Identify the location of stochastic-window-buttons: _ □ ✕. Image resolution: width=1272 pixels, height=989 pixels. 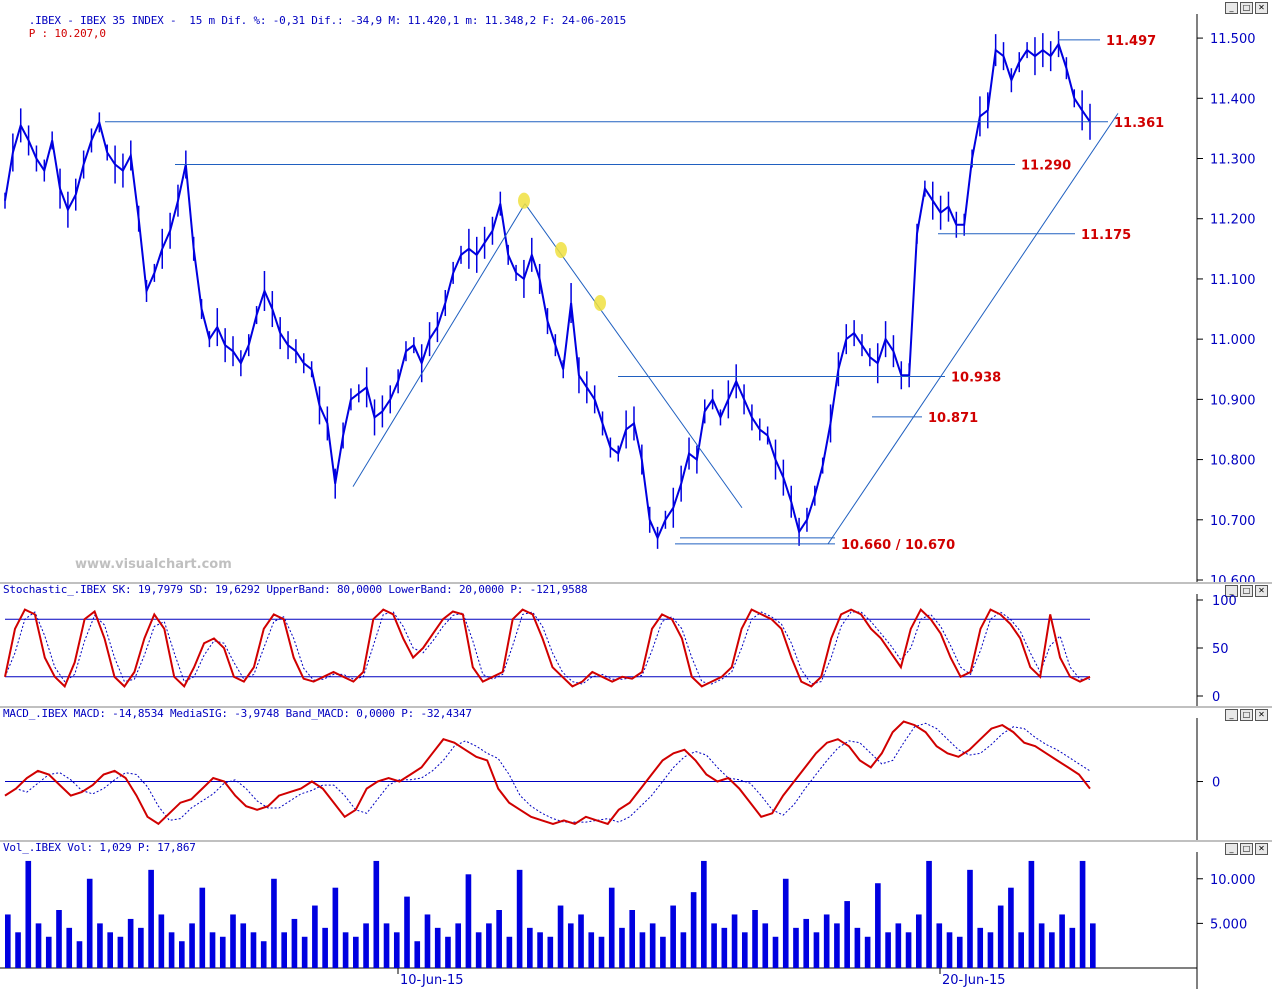
(1246, 591).